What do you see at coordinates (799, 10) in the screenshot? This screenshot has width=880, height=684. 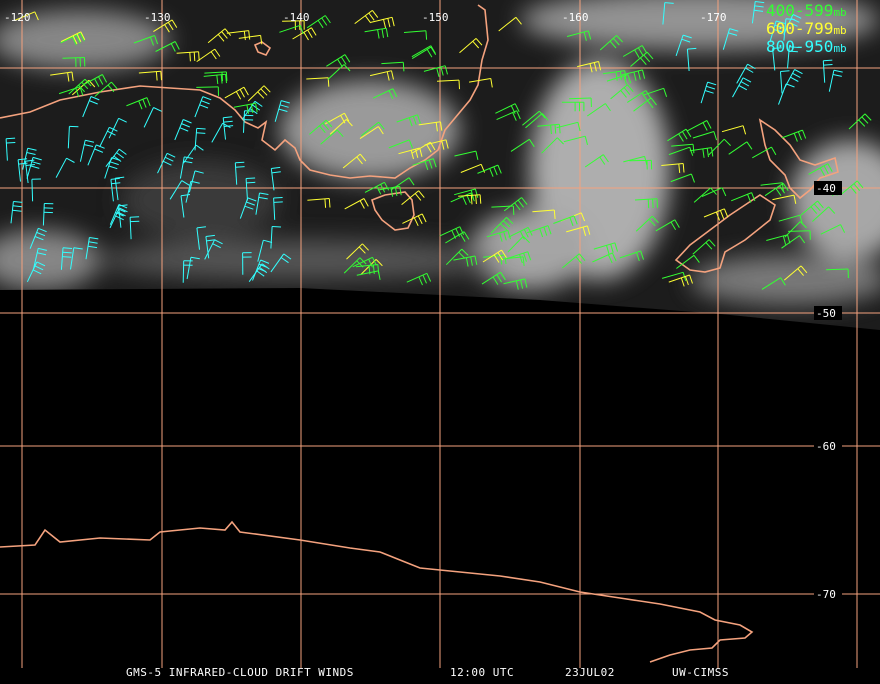 I see `legend-level: 400-599` at bounding box center [799, 10].